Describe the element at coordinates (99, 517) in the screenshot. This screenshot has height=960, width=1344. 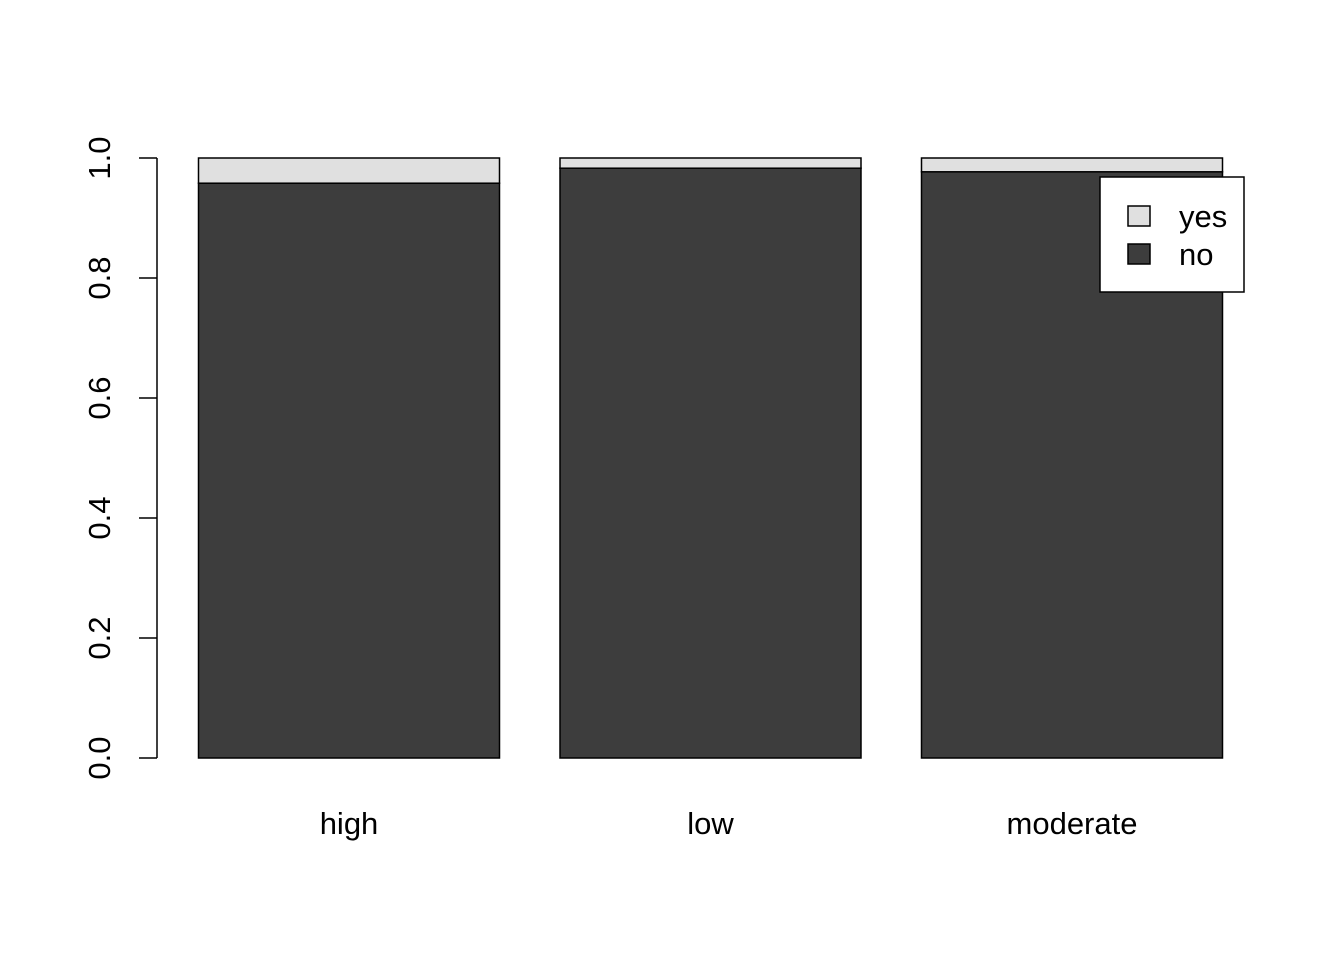
I see `y-tick-label: 0.4` at that location.